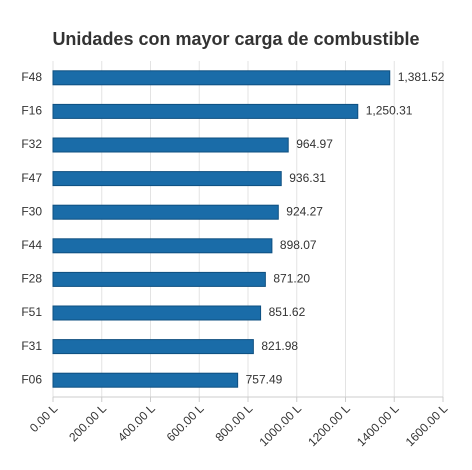 The height and width of the screenshot is (470, 472). I want to click on x-tick-label: 400.00 L, so click(136, 422).